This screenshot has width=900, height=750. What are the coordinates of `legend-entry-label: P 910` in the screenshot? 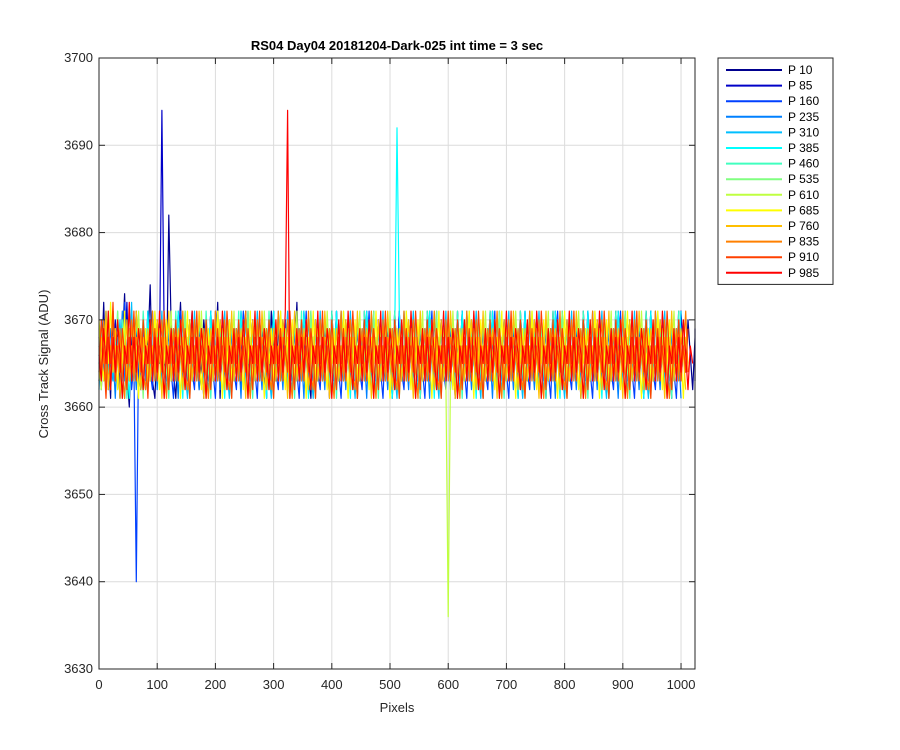 It's located at (803, 257).